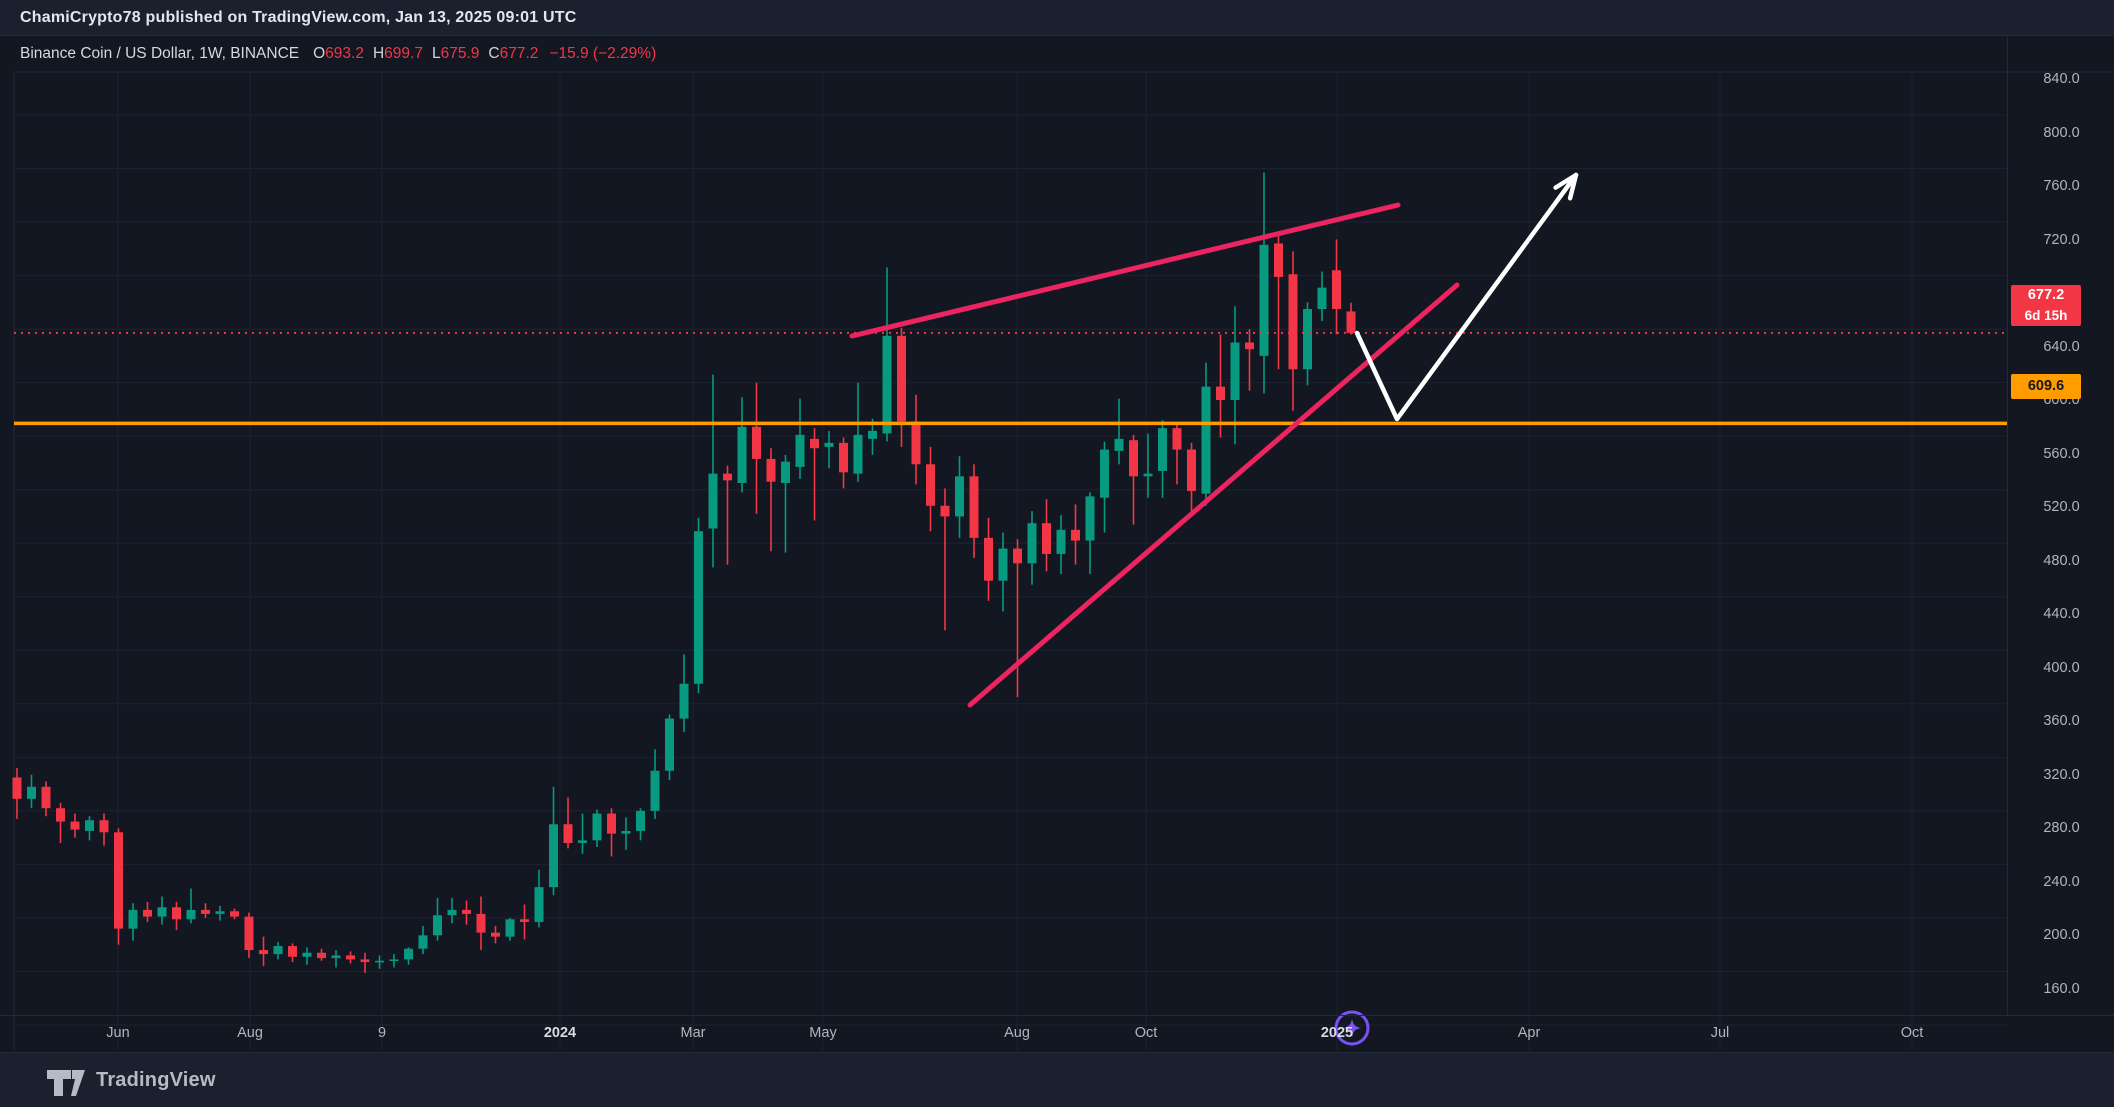  I want to click on price-axis-label: 640.0, so click(2061, 346).